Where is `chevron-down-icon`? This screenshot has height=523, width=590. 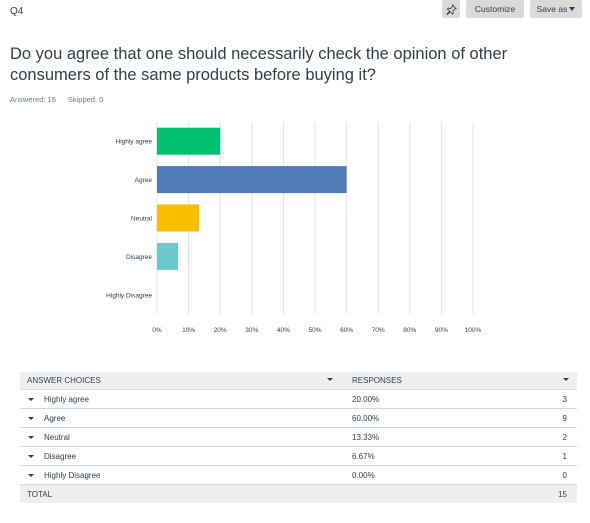
chevron-down-icon is located at coordinates (572, 9).